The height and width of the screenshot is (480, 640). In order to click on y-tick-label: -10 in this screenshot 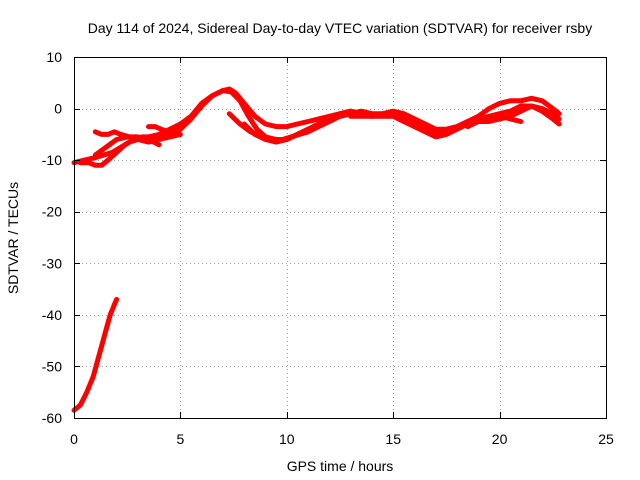, I will do `click(52, 160)`.